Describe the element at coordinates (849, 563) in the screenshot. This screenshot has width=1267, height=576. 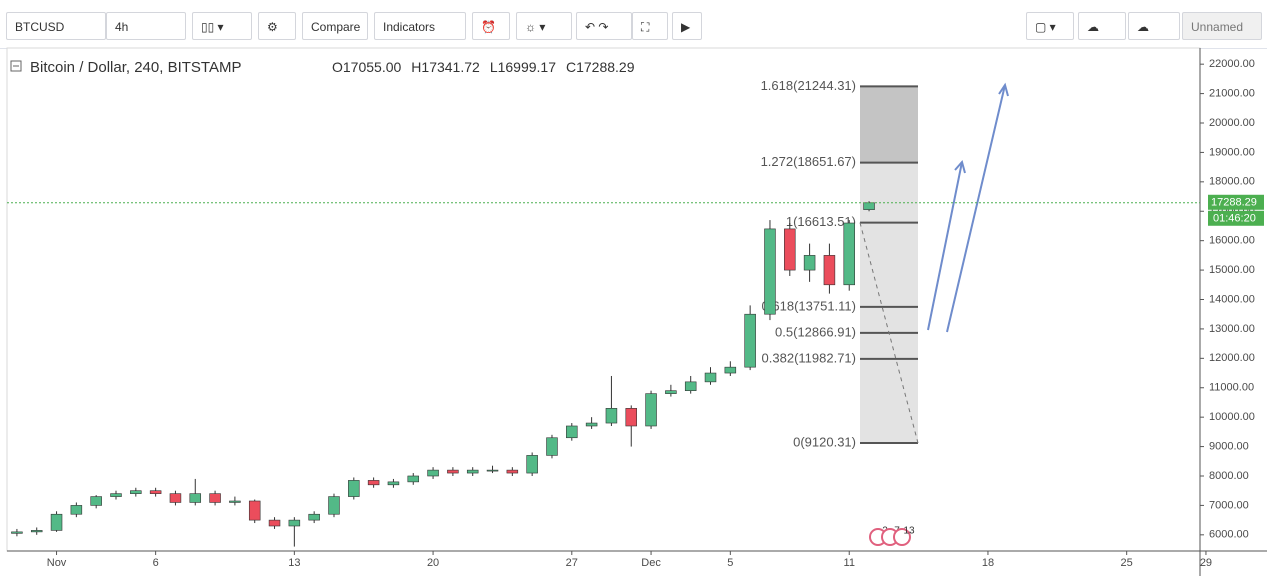
I see `x-tick-label: 11` at that location.